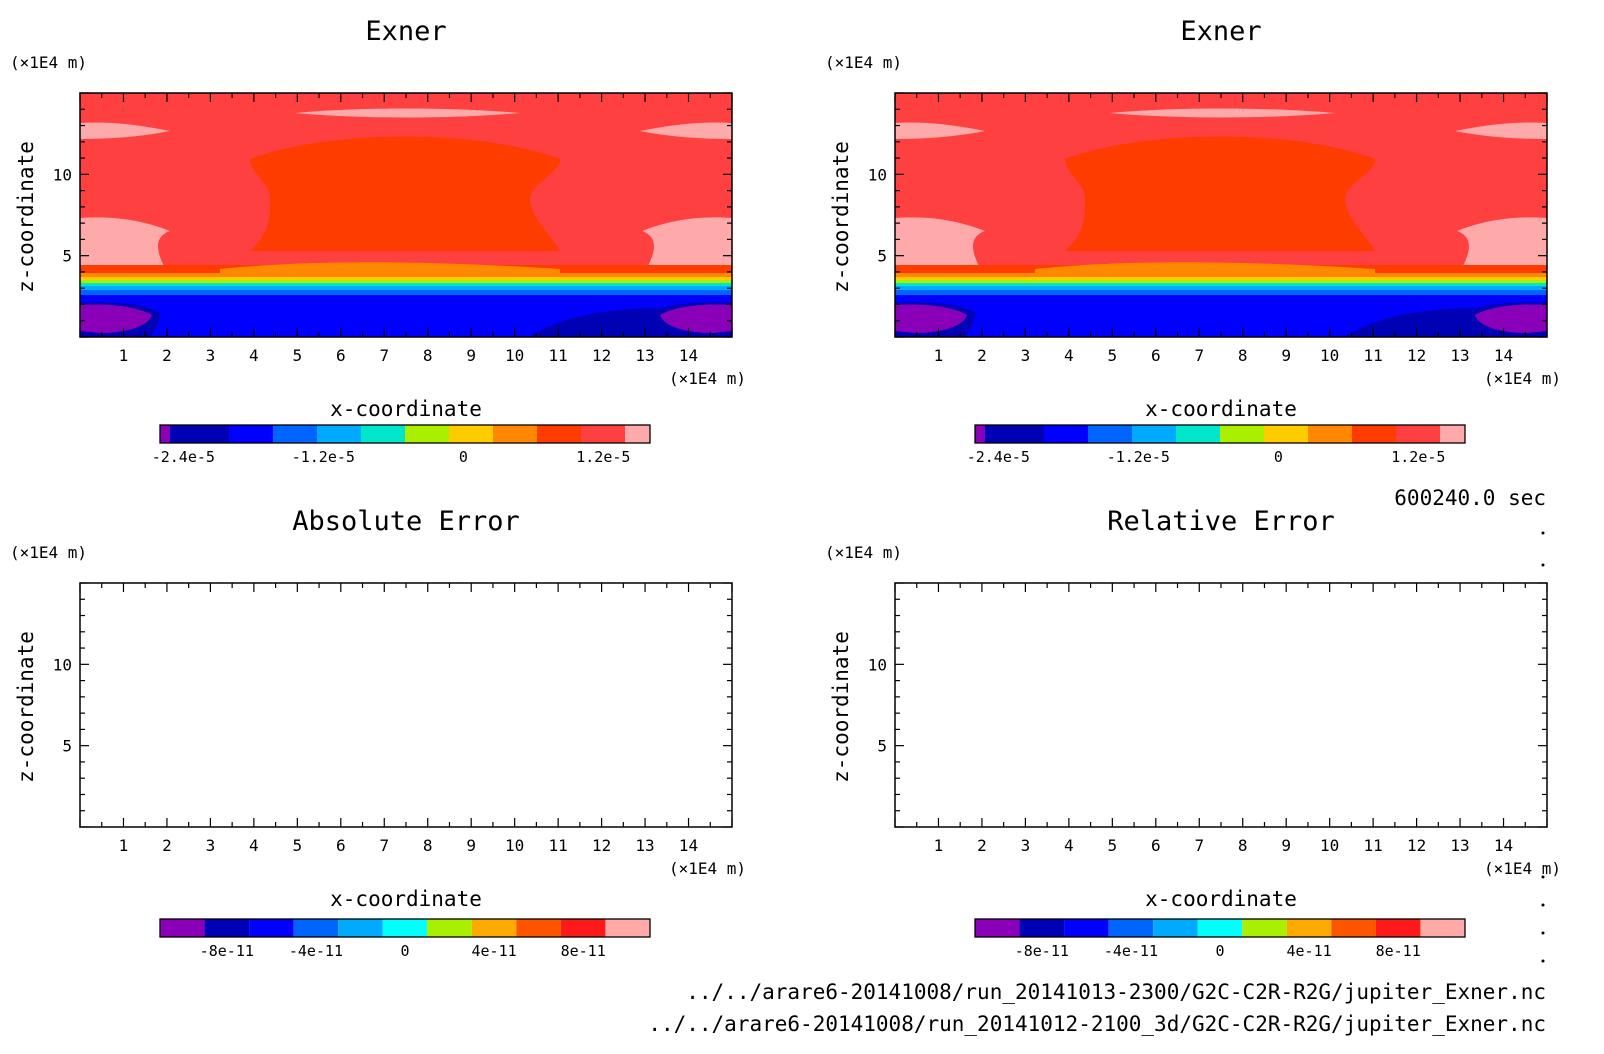 The height and width of the screenshot is (1054, 1604). I want to click on colorbar-tick-label: 4e-11, so click(494, 951).